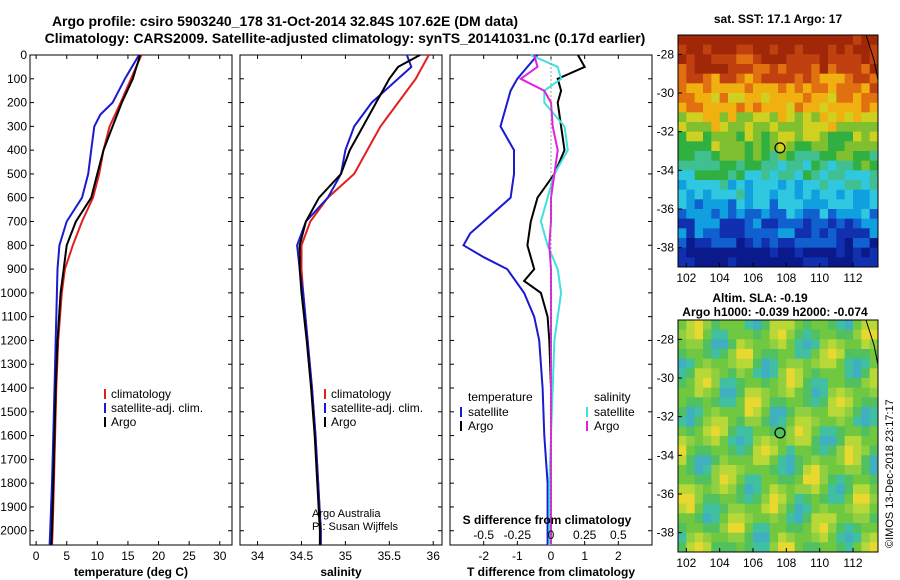 The height and width of the screenshot is (580, 900). What do you see at coordinates (786, 563) in the screenshot?
I see `sla-map-xtick-label: 108` at bounding box center [786, 563].